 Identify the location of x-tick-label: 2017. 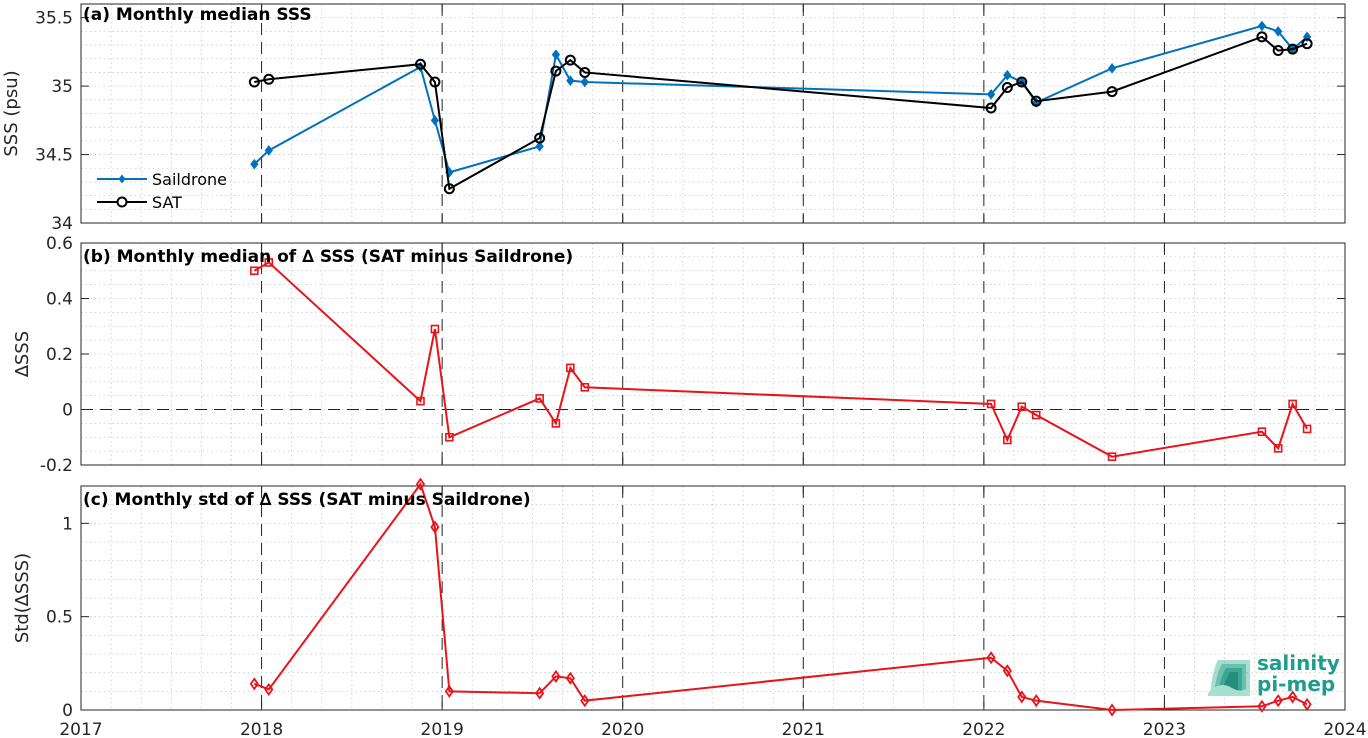
(80, 729).